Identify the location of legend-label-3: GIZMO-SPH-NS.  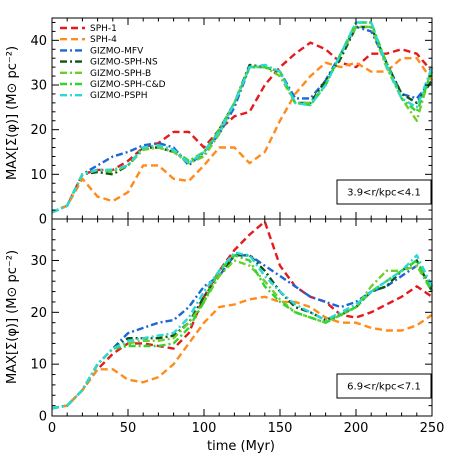
(124, 63).